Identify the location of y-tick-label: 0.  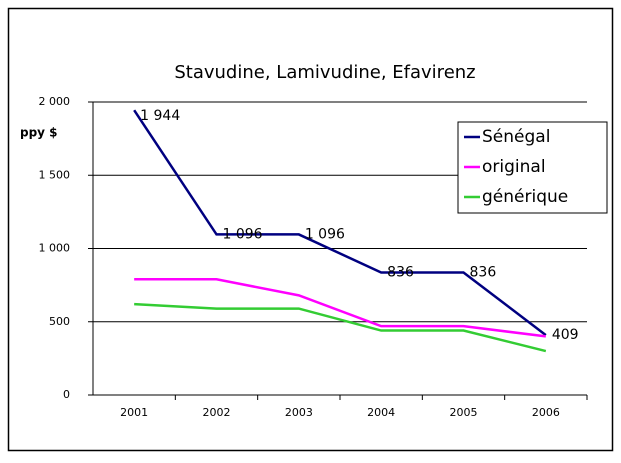
(66, 394).